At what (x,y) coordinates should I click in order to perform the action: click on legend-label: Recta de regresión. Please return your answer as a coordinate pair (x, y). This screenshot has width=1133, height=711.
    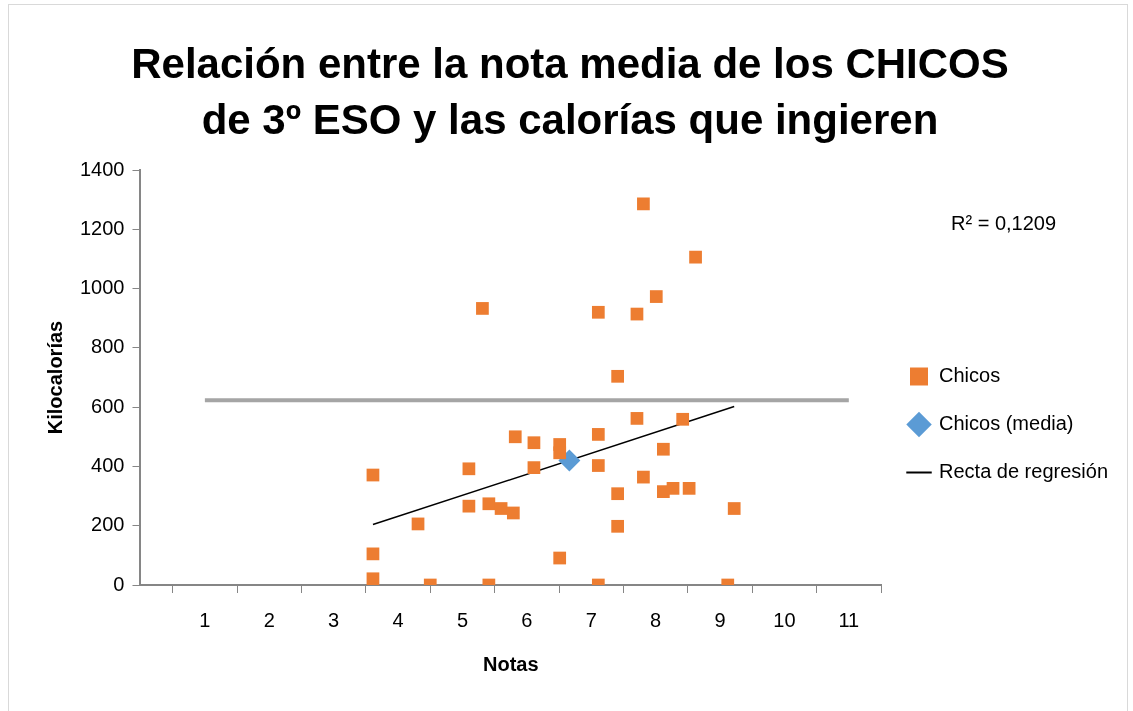
    Looking at the image, I should click on (1023, 471).